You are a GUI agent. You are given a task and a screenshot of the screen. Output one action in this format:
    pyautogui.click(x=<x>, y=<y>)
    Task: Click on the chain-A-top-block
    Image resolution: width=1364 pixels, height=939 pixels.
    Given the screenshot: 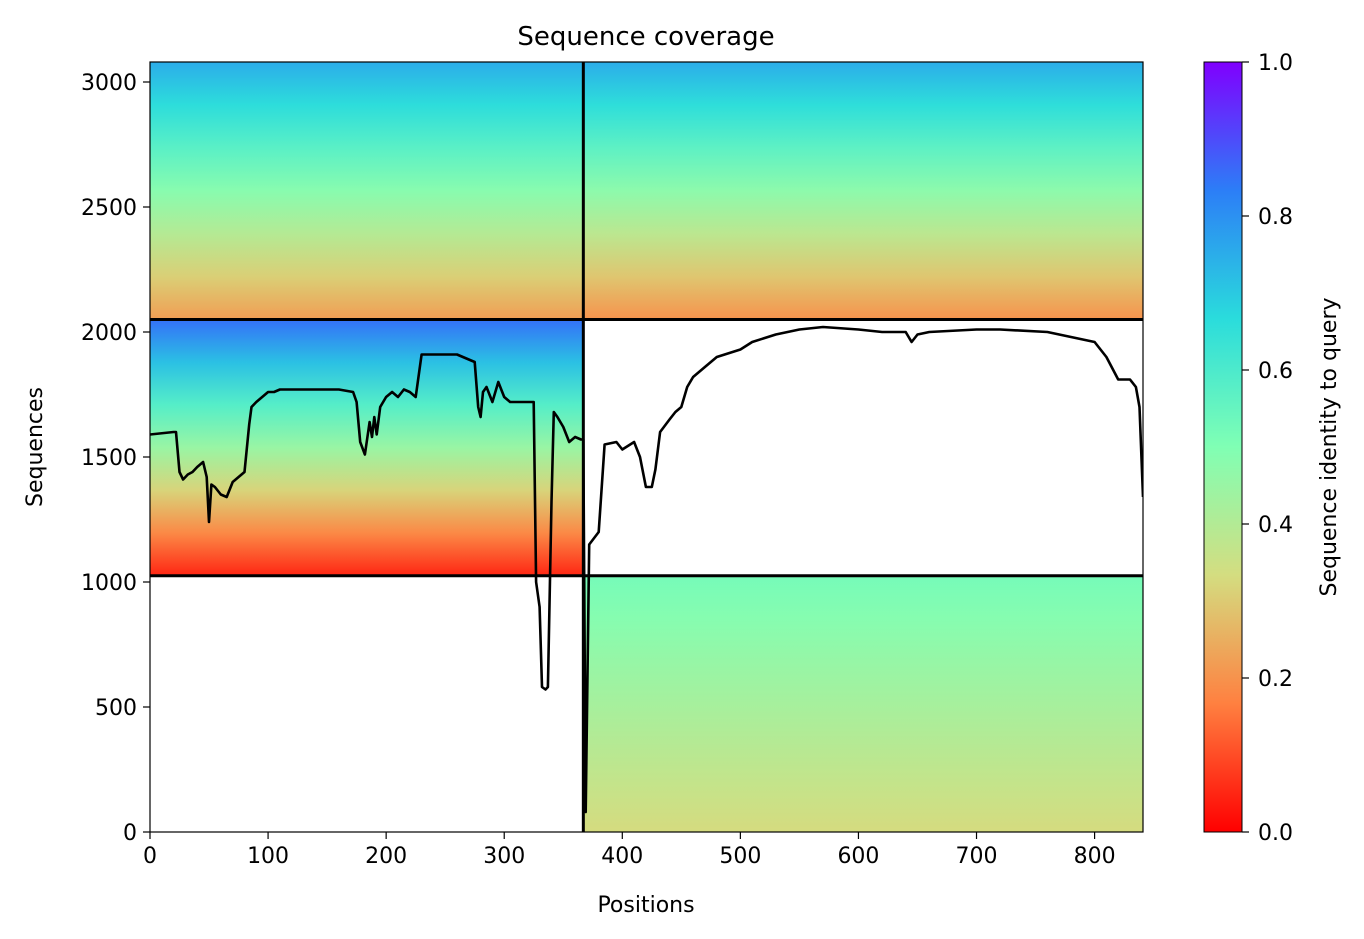 What is the action you would take?
    pyautogui.click(x=367, y=191)
    